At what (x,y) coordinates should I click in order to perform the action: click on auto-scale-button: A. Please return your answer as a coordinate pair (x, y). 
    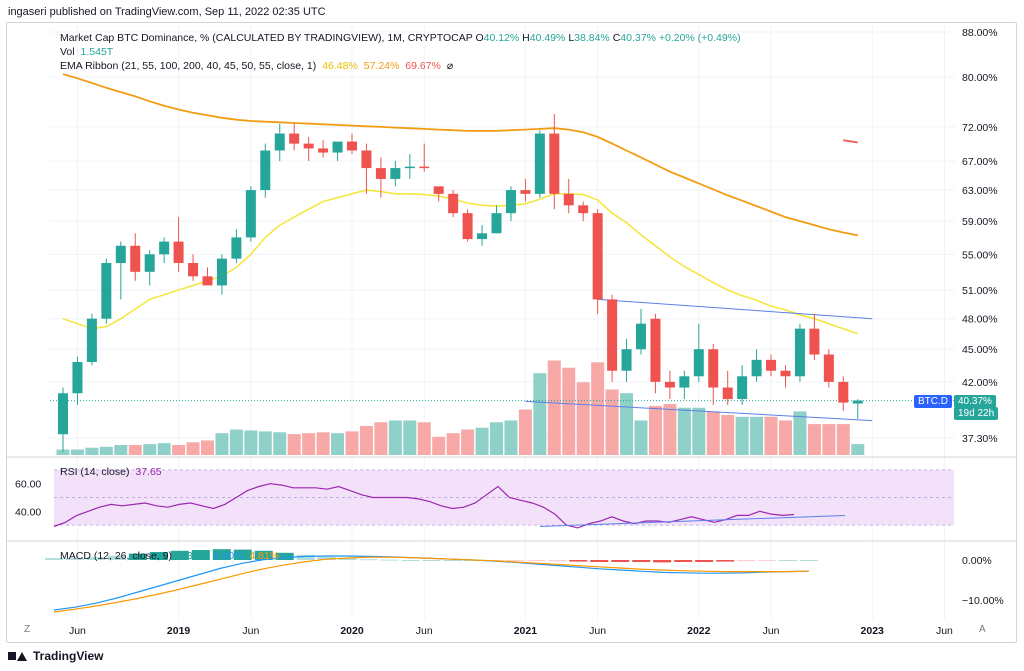
    Looking at the image, I should click on (982, 629).